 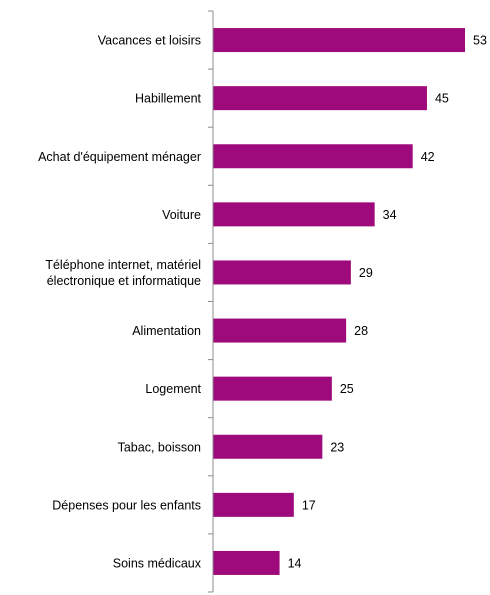 I want to click on category-label-line: Logement, so click(x=173, y=389).